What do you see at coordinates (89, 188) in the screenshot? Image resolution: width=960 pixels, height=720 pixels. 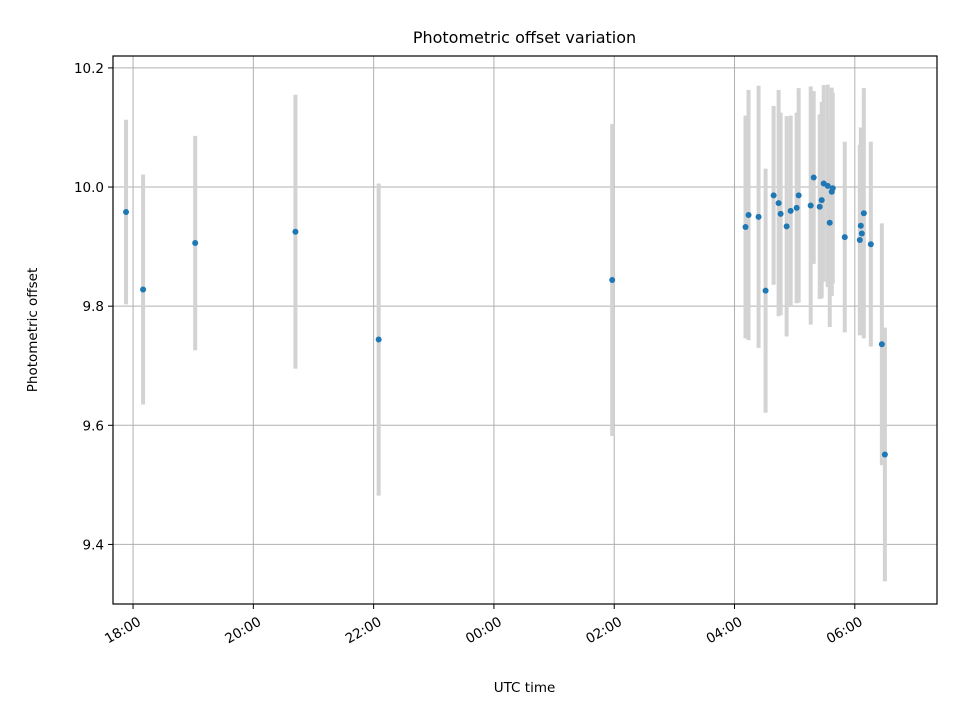 I see `y-tick-label: 10.0` at bounding box center [89, 188].